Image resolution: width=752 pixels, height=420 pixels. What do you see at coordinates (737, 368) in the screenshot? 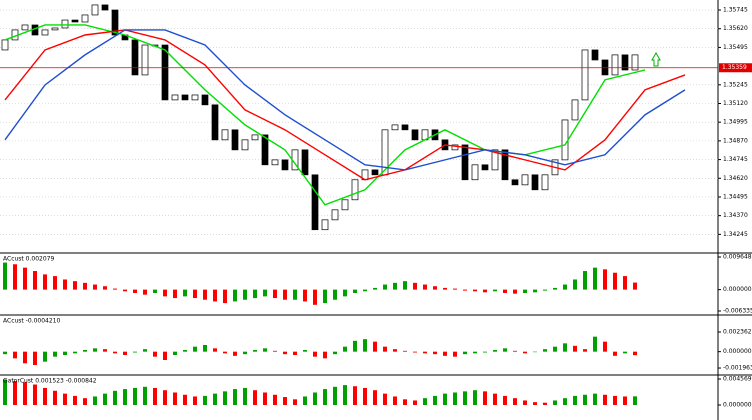
I see `y-tick-label: -0.0019630` at bounding box center [737, 368].